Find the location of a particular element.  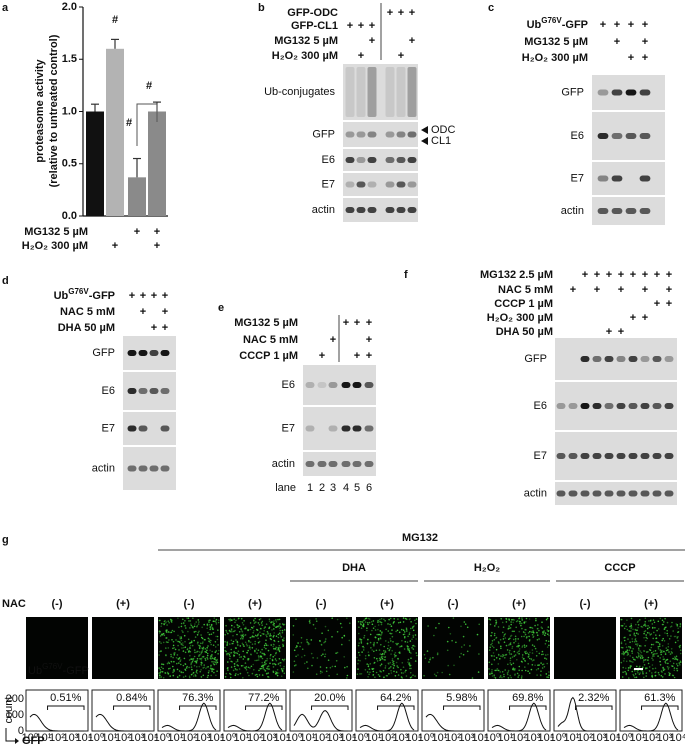

panel-letter: g is located at coordinates (5, 540).